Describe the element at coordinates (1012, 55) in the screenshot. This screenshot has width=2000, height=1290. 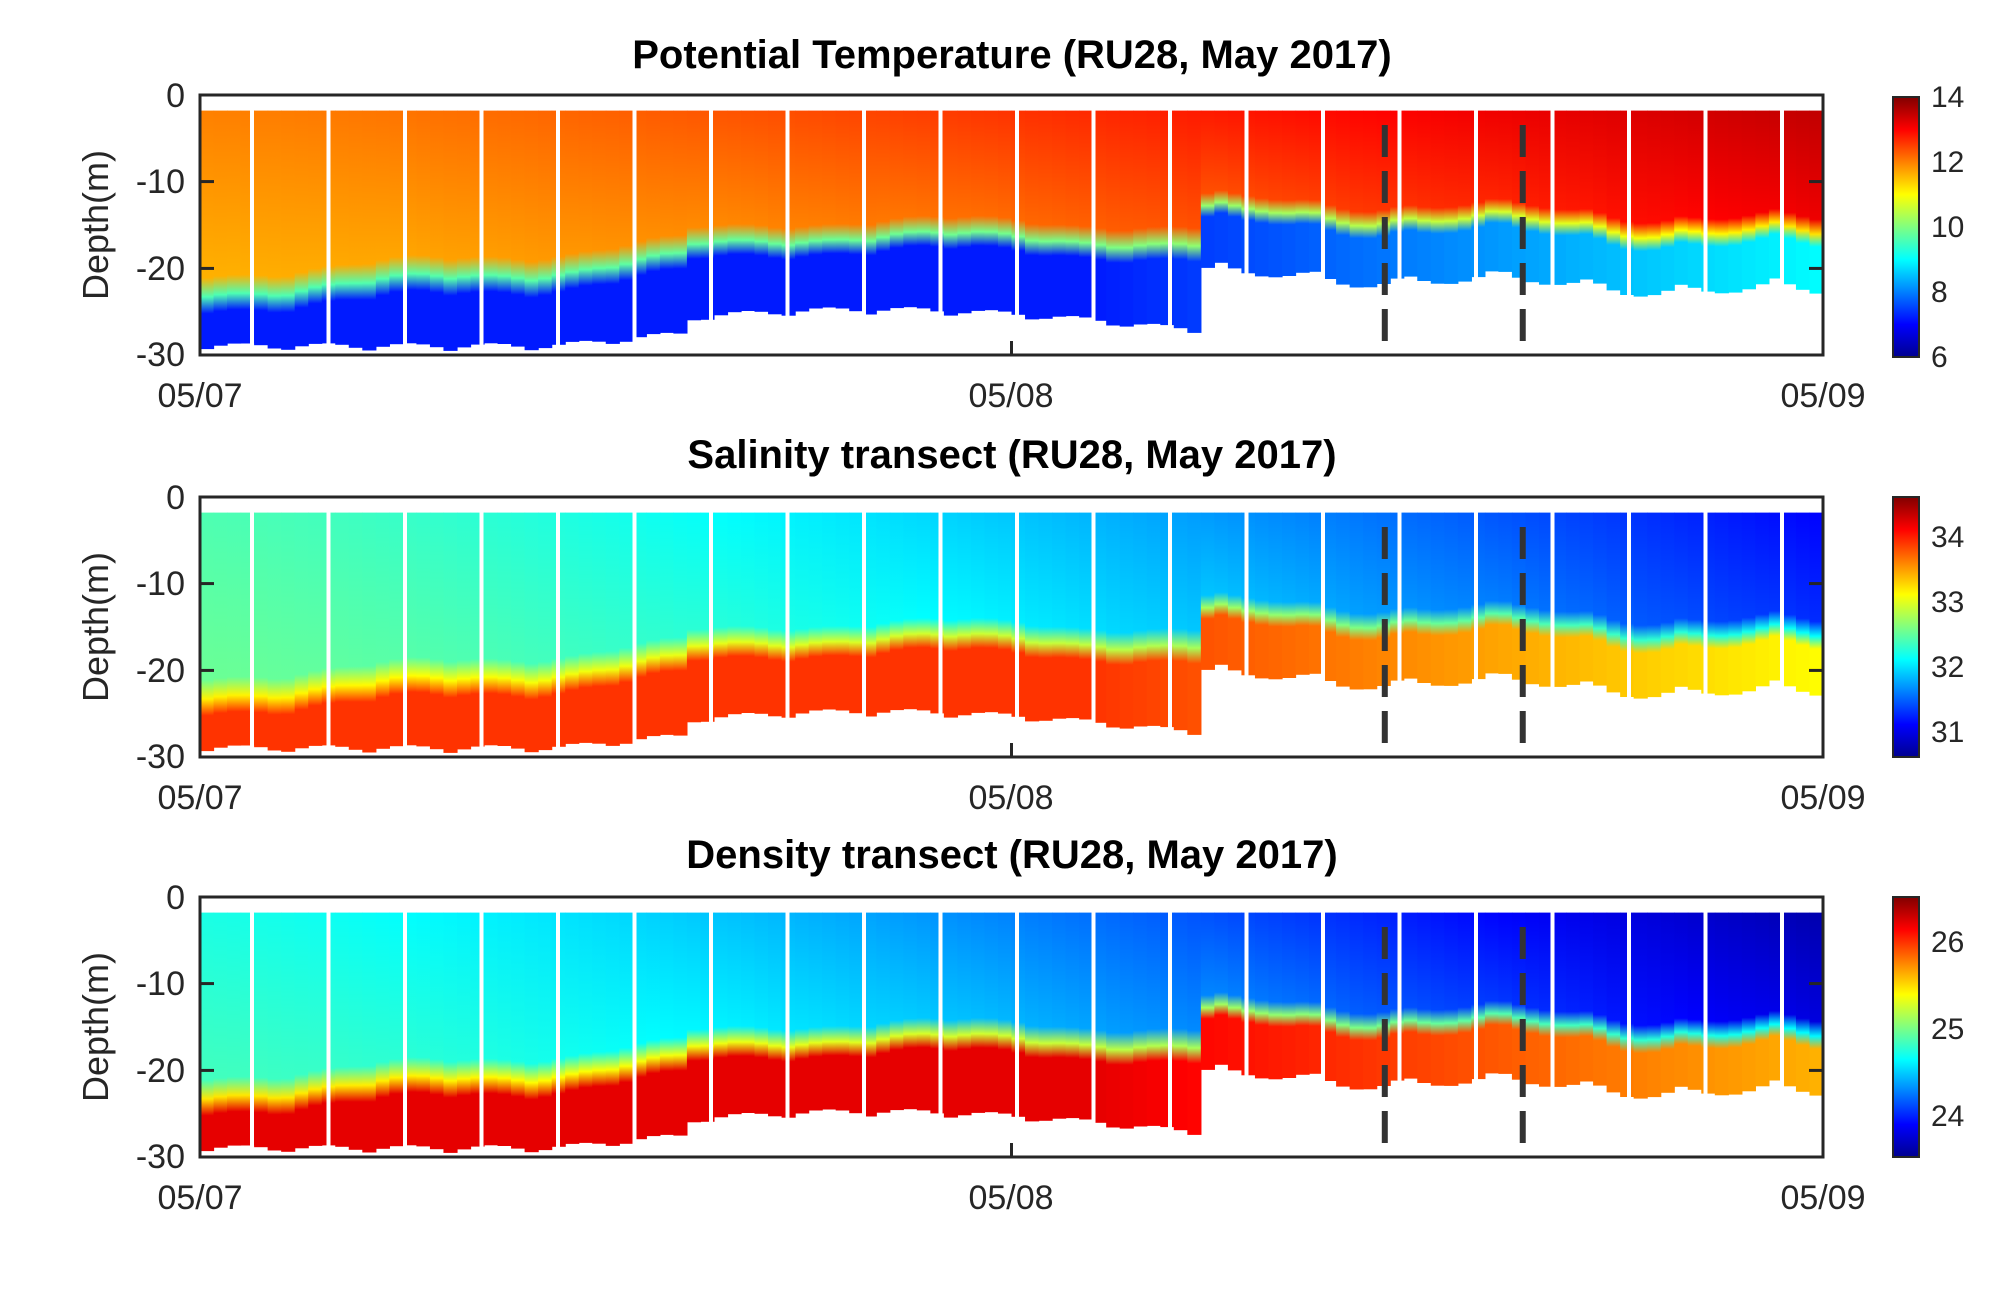
I see `temperature-title: Potential Temperature (RU28, May 2017)` at that location.